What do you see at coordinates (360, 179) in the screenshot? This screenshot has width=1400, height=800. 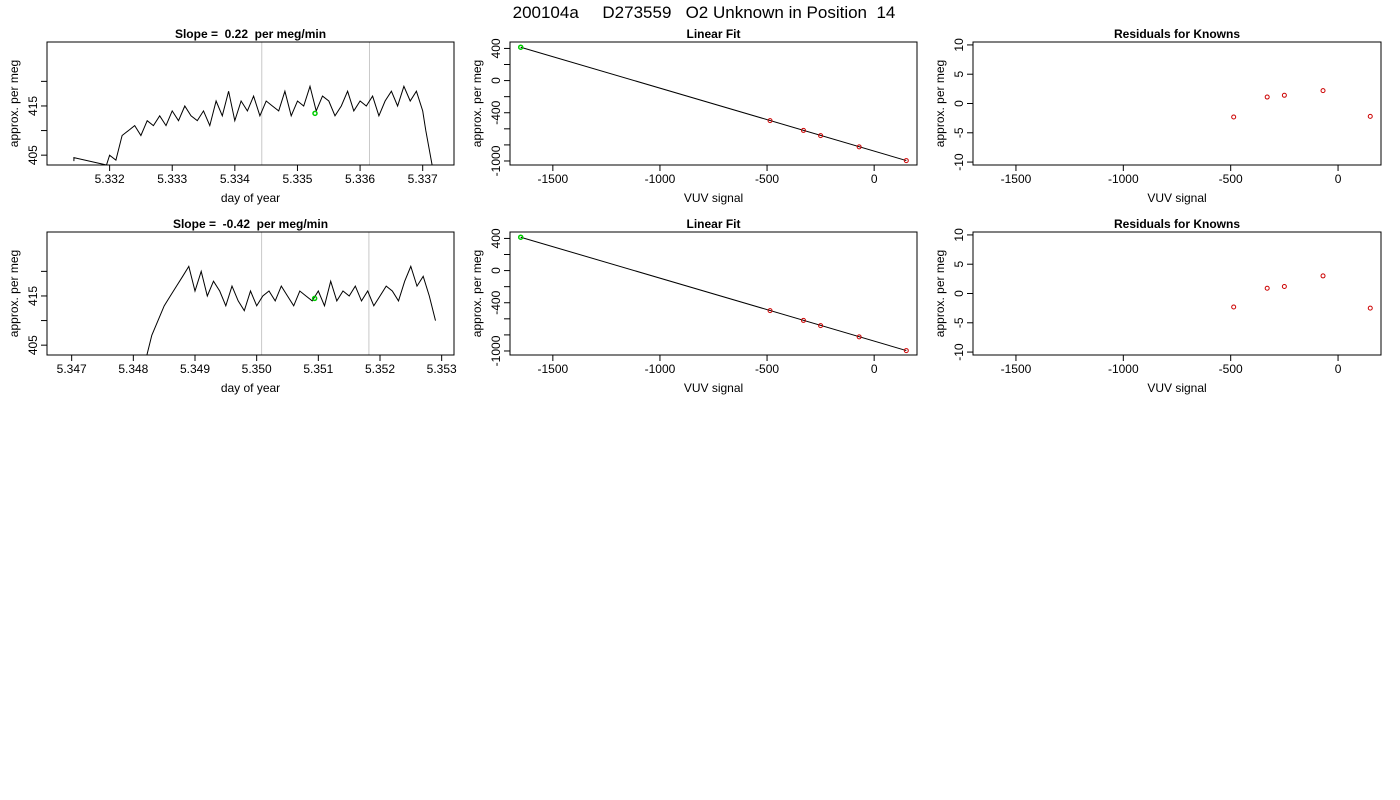 I see `x-tick-label: 5.336` at bounding box center [360, 179].